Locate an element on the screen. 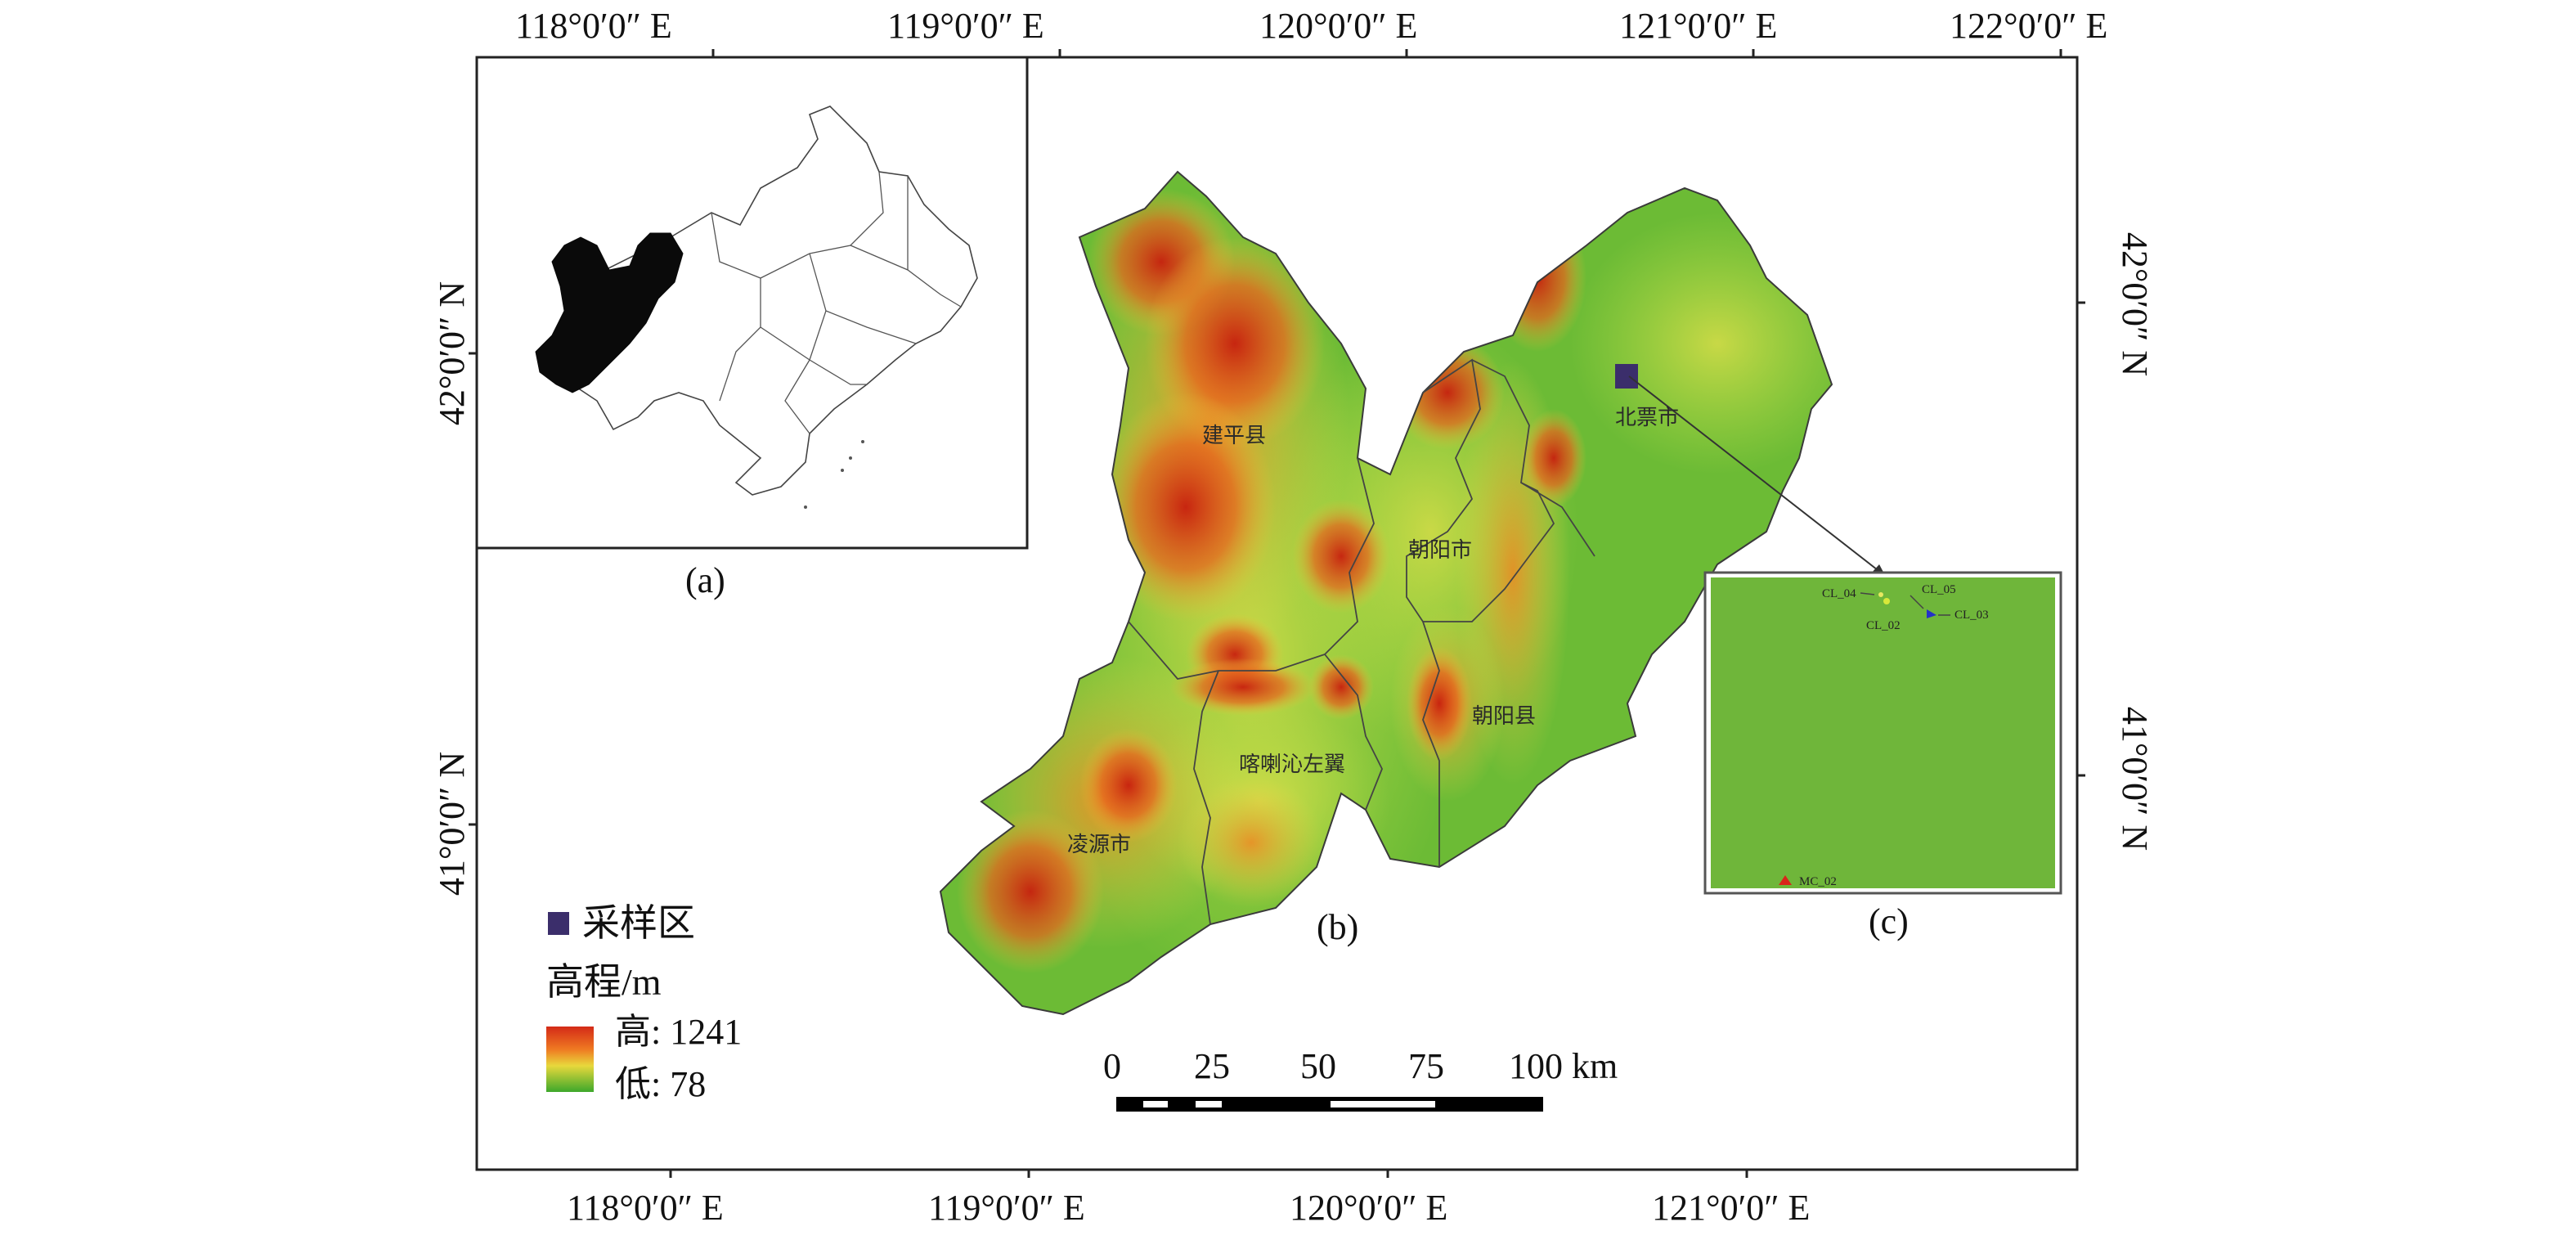  coord-bottom-118: 118°0′0″ E is located at coordinates (645, 1208).